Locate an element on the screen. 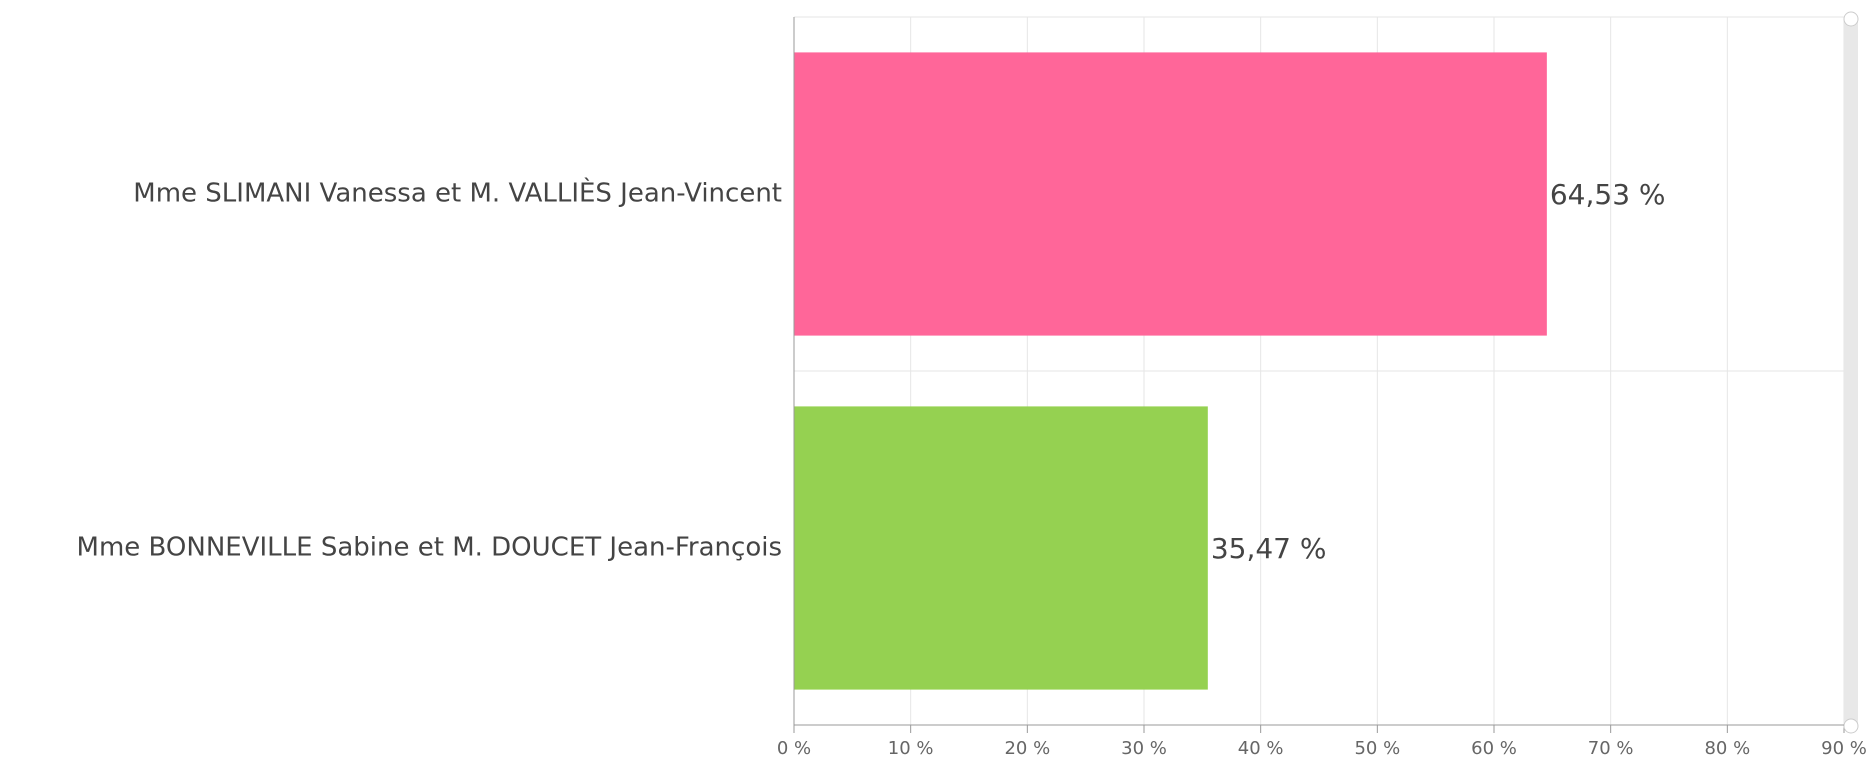 This screenshot has height=769, width=1875. x-tick-label: 60 % is located at coordinates (1494, 748).